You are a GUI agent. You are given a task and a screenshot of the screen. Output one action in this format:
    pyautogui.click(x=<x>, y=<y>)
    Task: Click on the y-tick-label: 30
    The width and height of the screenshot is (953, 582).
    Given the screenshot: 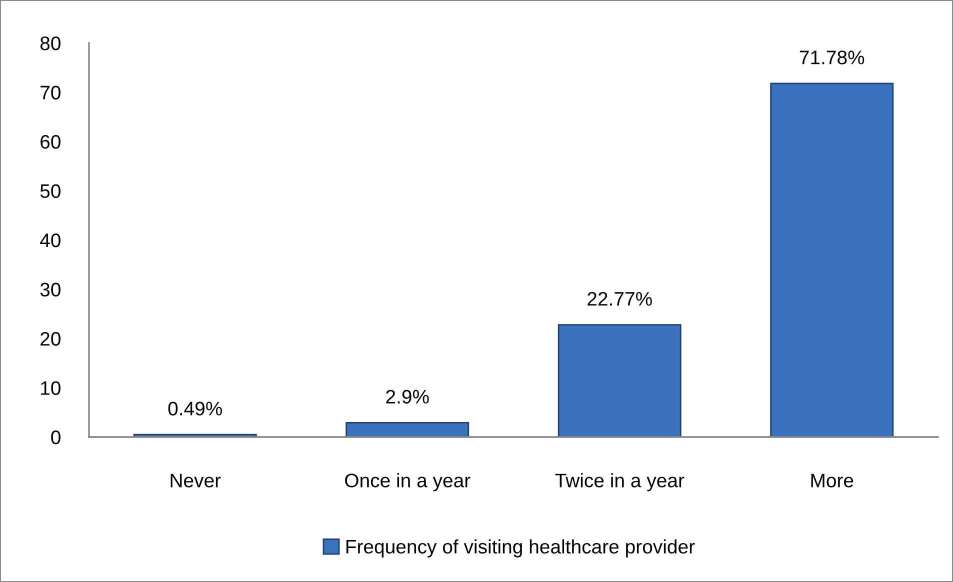 What is the action you would take?
    pyautogui.click(x=50, y=289)
    